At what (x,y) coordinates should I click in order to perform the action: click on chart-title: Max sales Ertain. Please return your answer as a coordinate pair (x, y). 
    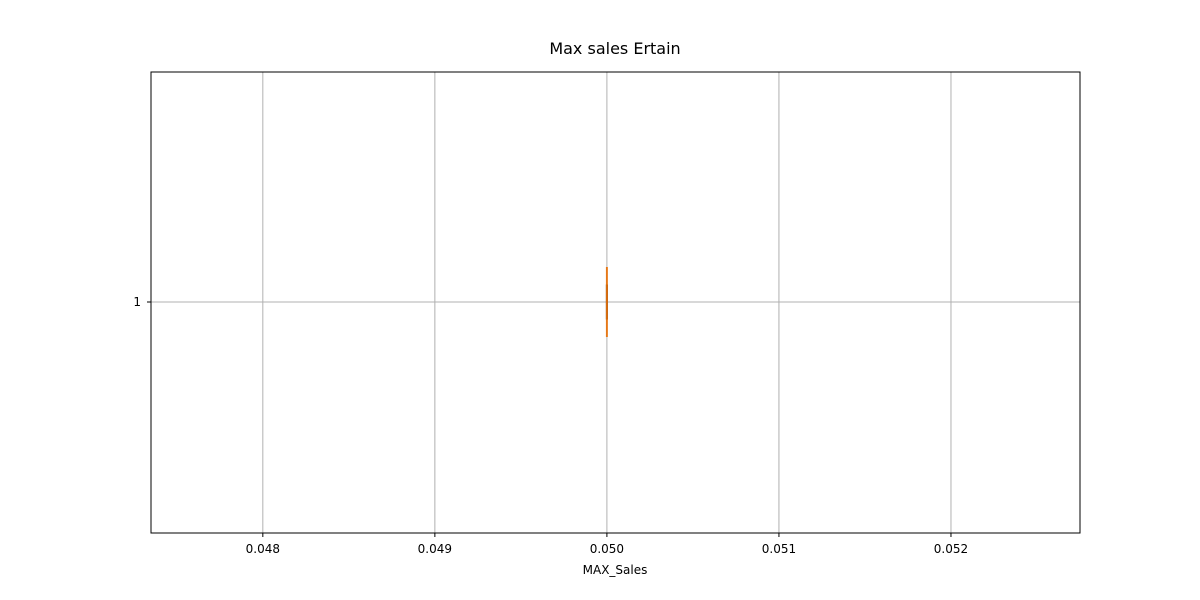
    Looking at the image, I should click on (614, 48).